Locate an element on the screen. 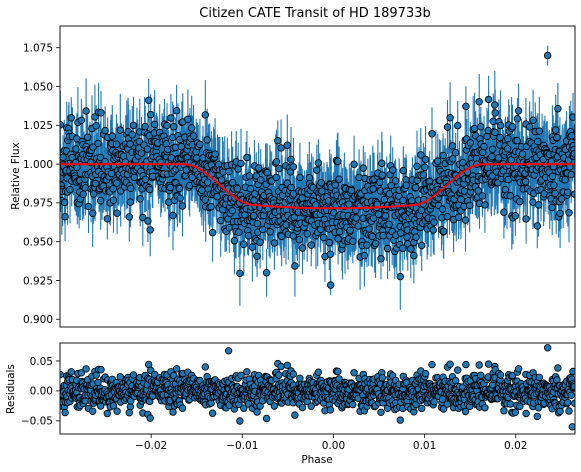 This screenshot has width=581, height=472. flux-y-axis-label: Relative Flux is located at coordinates (16, 176).